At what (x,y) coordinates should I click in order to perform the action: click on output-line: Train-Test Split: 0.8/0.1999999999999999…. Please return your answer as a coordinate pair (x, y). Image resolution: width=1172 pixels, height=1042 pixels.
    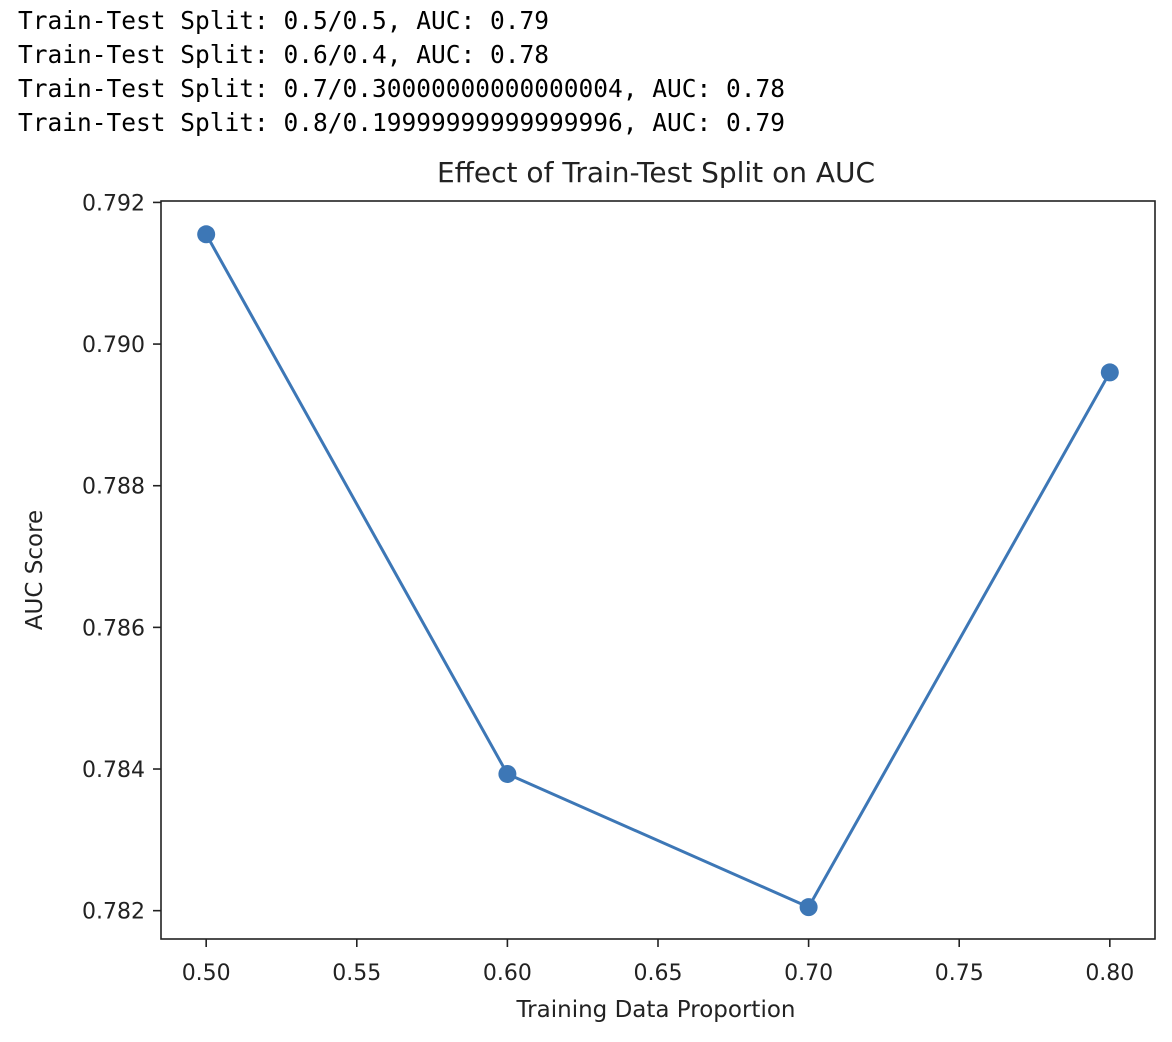
    Looking at the image, I should click on (402, 122).